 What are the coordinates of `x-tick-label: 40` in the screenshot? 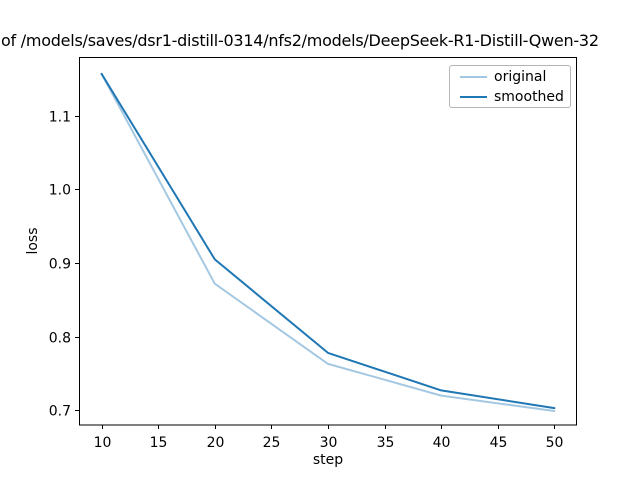 It's located at (442, 443).